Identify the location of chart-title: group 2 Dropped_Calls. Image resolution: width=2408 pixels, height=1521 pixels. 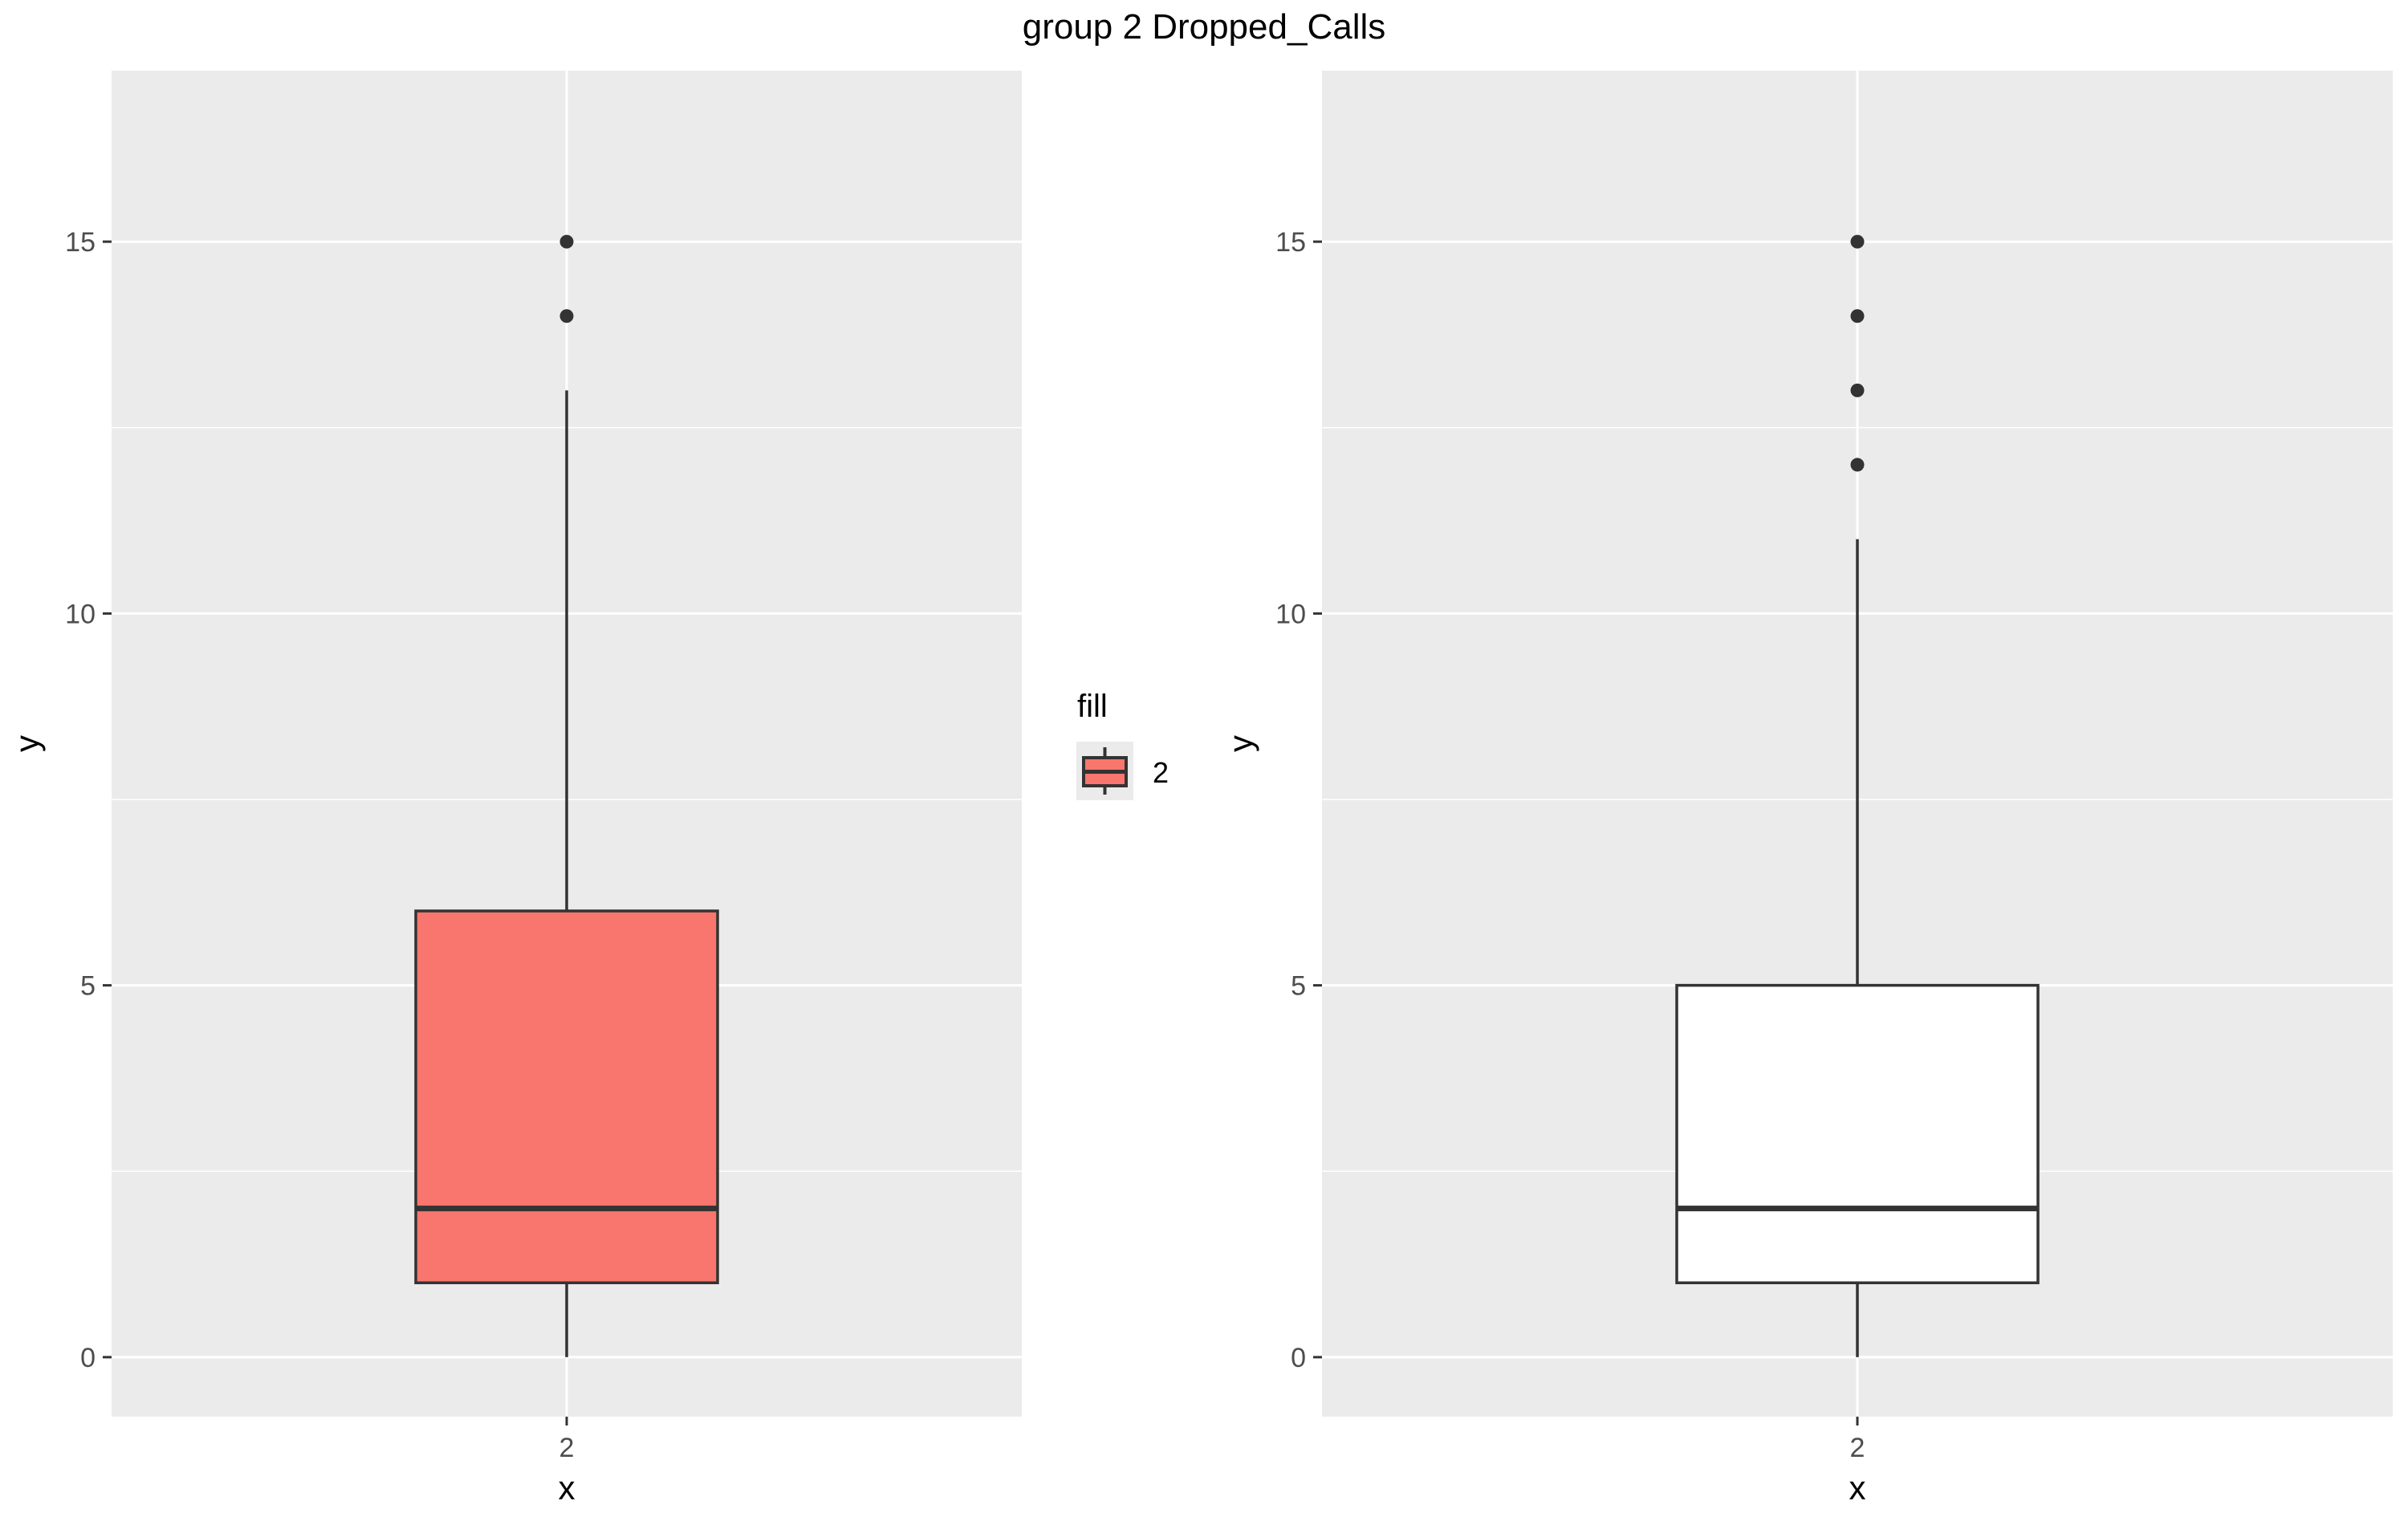
(1204, 27).